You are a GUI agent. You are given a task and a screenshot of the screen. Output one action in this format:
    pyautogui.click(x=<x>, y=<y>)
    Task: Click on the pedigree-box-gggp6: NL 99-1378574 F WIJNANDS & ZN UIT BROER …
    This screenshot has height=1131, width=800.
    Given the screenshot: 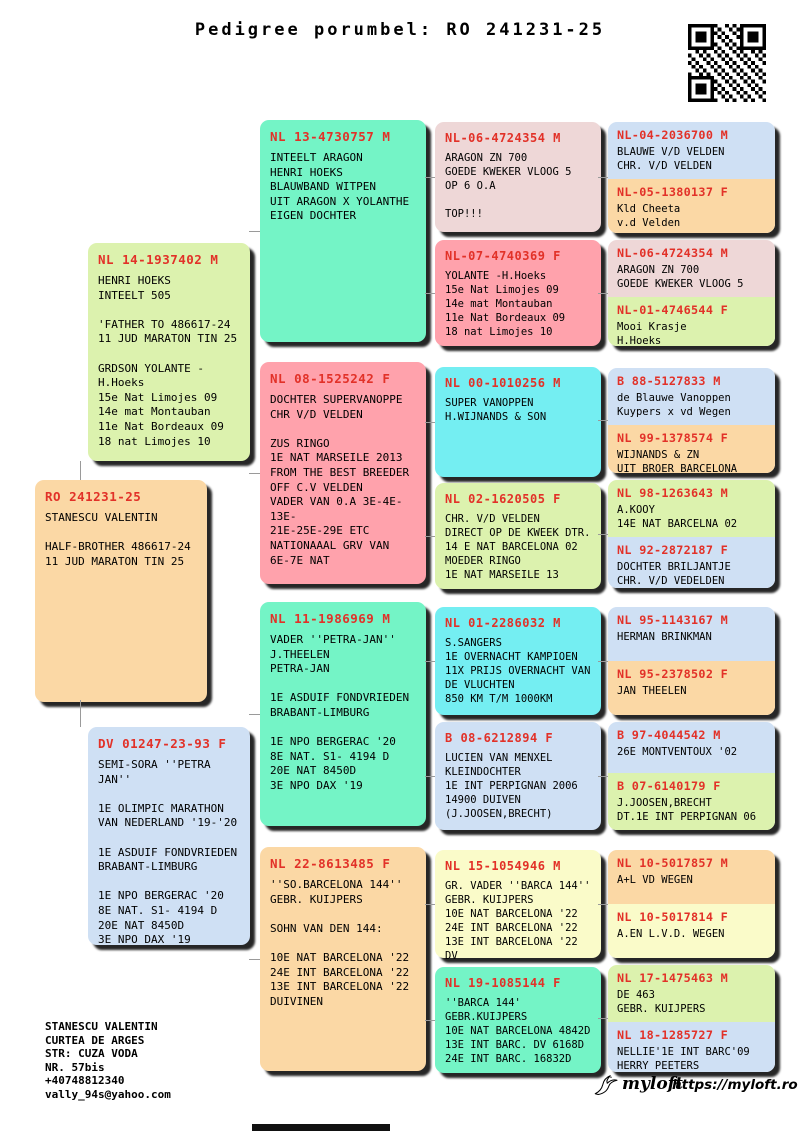 What is the action you would take?
    pyautogui.click(x=691, y=449)
    